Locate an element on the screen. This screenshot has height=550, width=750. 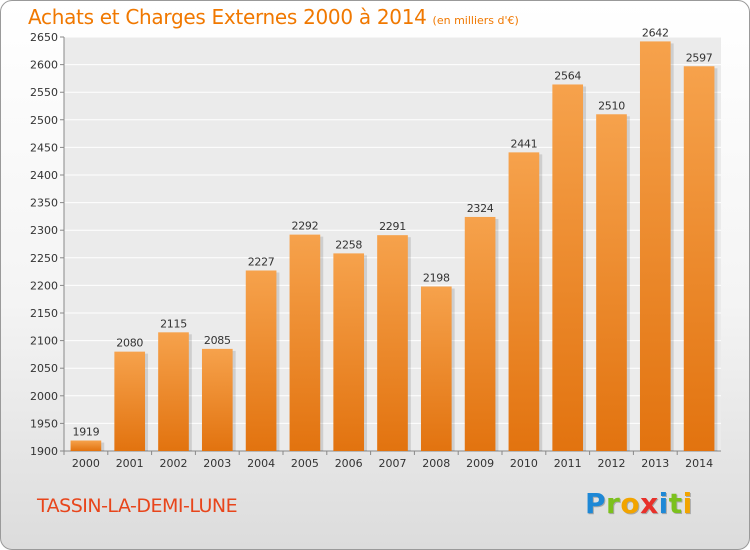
value-label-2009: 2324 is located at coordinates (480, 208).